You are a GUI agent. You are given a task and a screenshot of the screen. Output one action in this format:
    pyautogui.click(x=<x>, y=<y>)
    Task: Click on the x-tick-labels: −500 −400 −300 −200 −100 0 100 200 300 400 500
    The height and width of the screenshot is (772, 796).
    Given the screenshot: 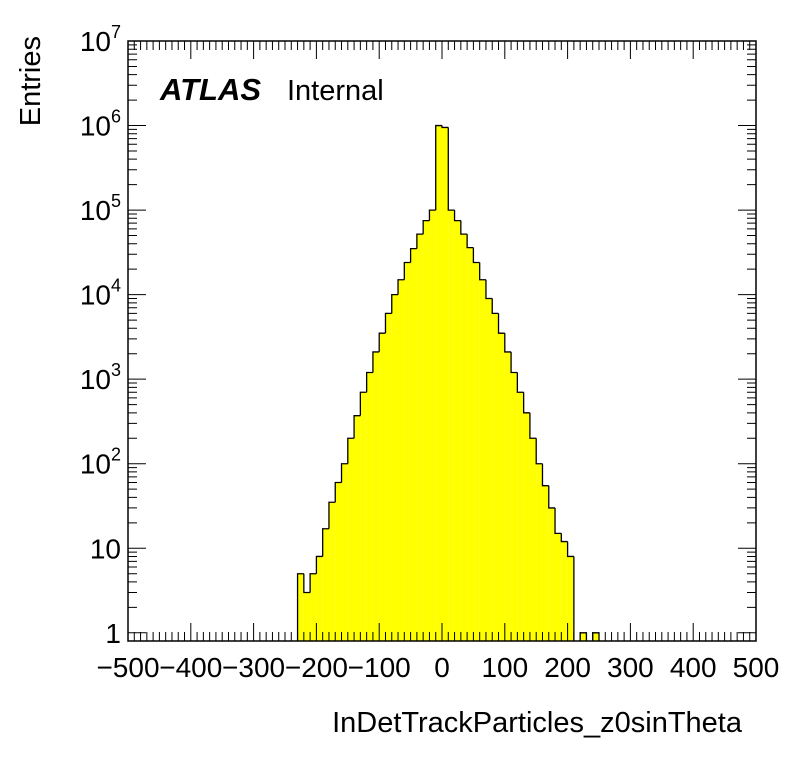 What is the action you would take?
    pyautogui.click(x=437, y=667)
    